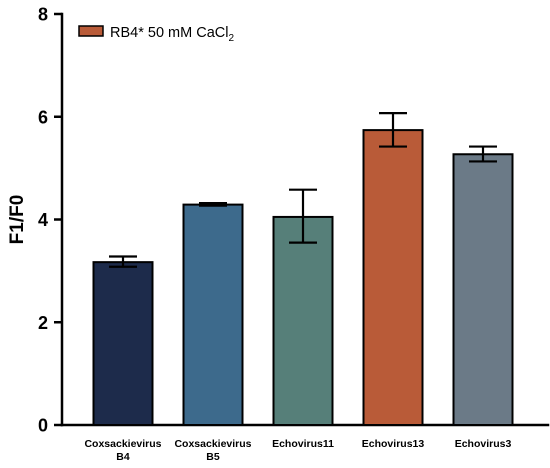  I want to click on x-tick-label: Coxsackievirus B5, so click(212, 450).